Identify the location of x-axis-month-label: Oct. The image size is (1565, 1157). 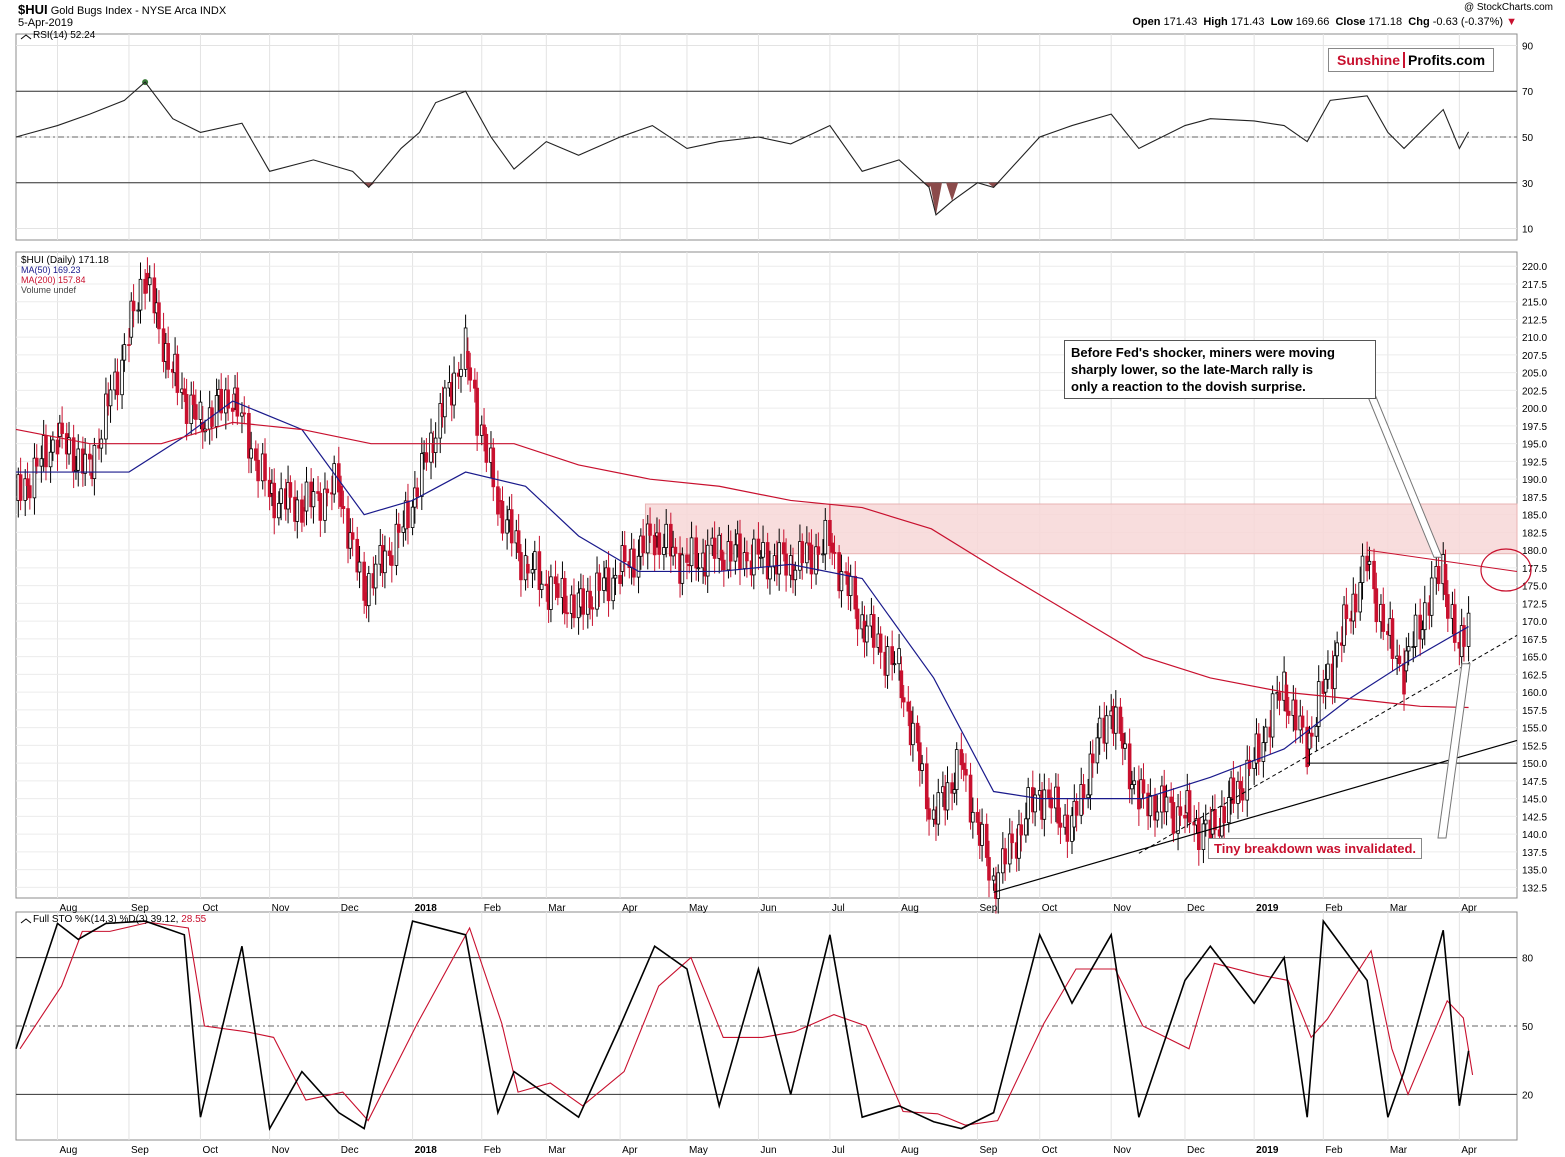
(1050, 1150).